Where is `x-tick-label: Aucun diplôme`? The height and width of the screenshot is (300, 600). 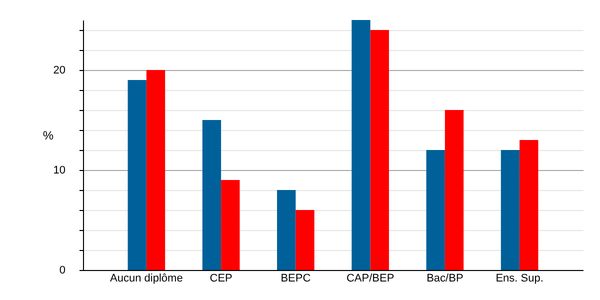
x-tick-label: Aucun diplôme is located at coordinates (146, 278).